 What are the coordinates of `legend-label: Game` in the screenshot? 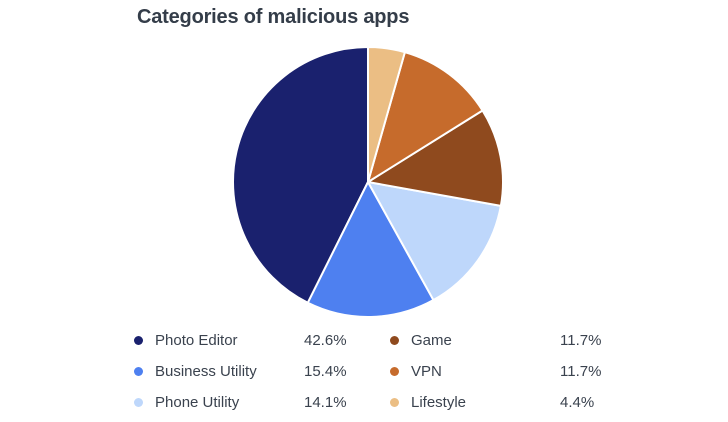 It's located at (431, 340).